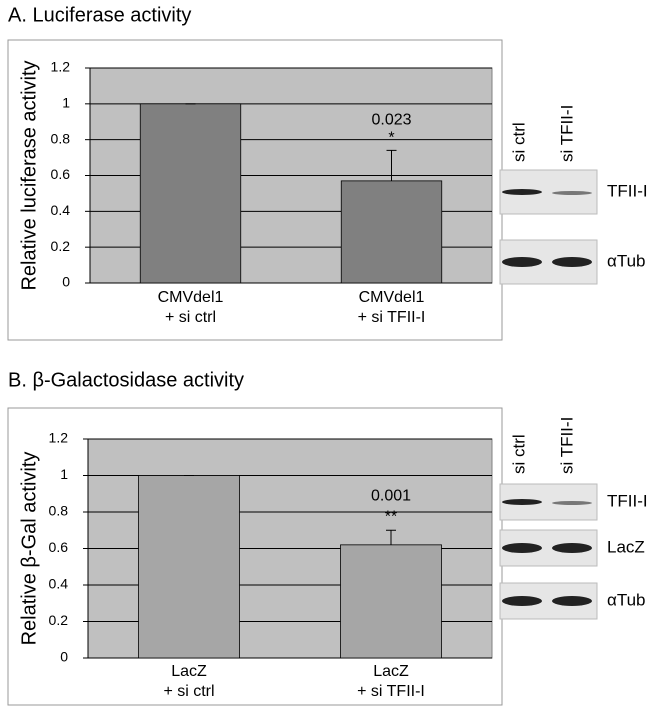 The height and width of the screenshot is (709, 667). What do you see at coordinates (391, 516) in the screenshot?
I see `annotation: **` at bounding box center [391, 516].